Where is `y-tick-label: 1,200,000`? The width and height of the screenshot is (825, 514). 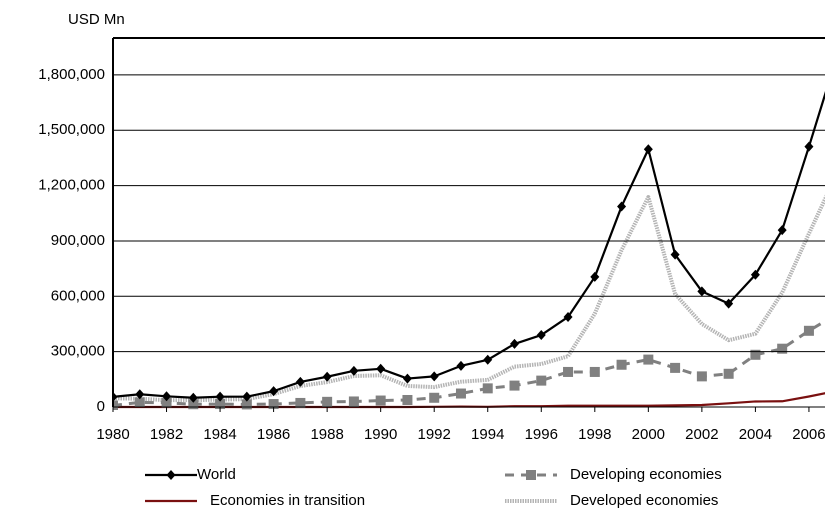 y-tick-label: 1,200,000 is located at coordinates (71, 185).